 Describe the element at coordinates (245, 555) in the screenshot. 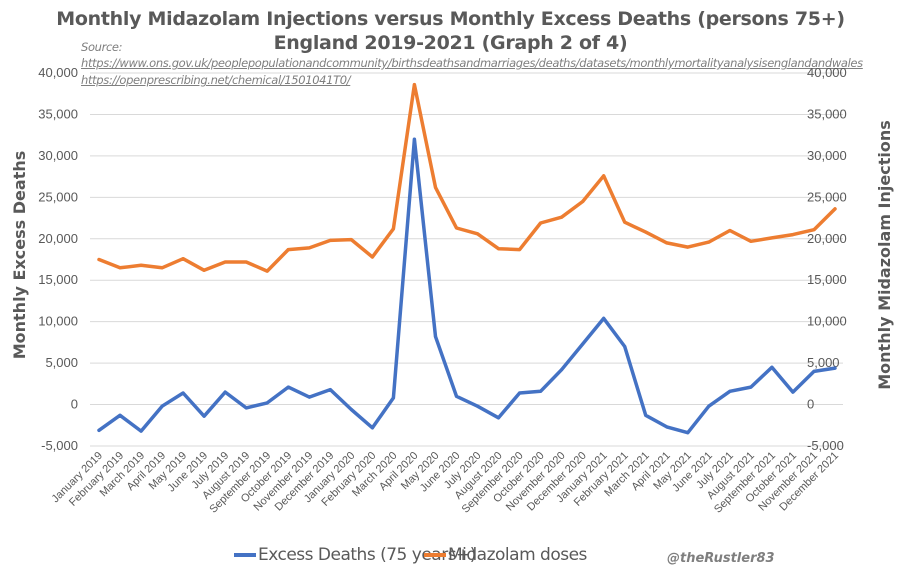

I see `legend-swatch-excess-deaths` at that location.